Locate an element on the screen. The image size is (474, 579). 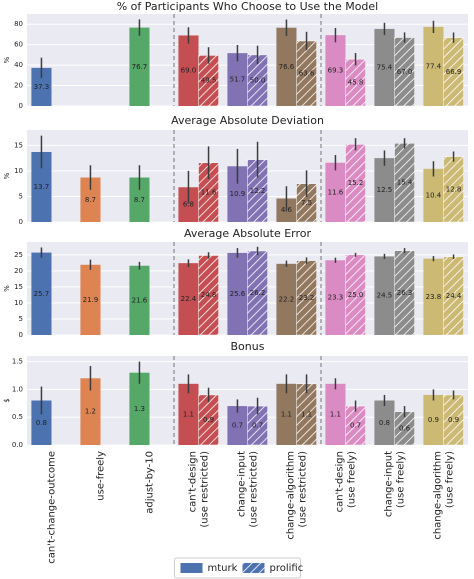
value-label: 24.4 is located at coordinates (454, 296).